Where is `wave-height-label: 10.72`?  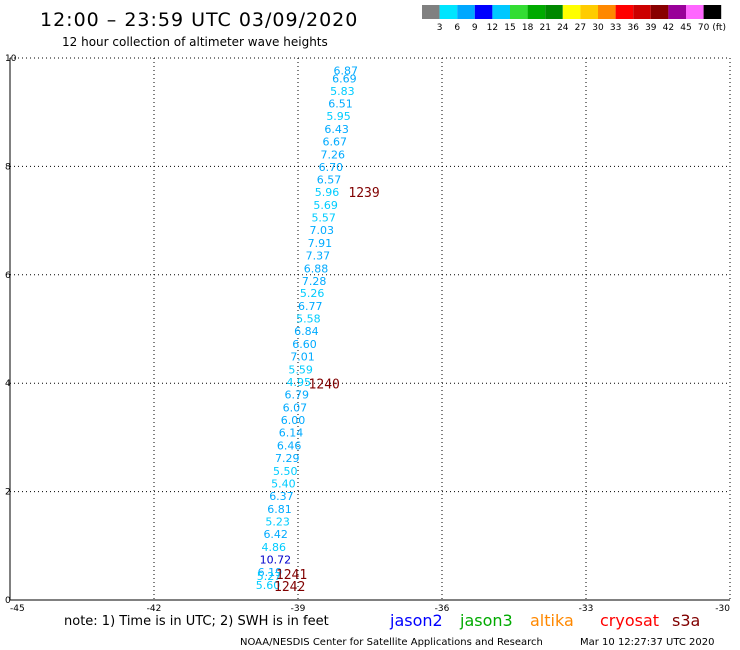
wave-height-label: 10.72 is located at coordinates (276, 559).